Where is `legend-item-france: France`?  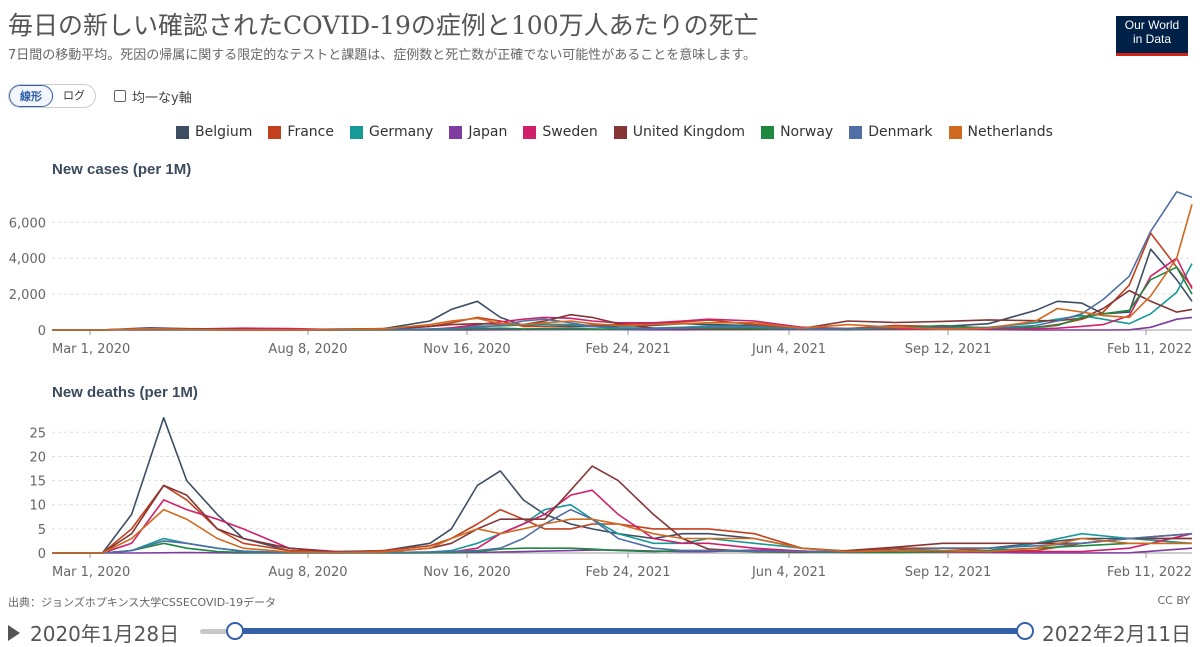
legend-item-france: France is located at coordinates (301, 132).